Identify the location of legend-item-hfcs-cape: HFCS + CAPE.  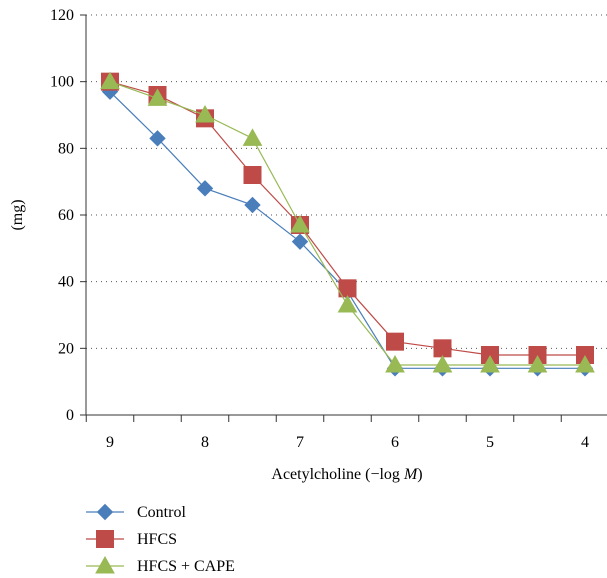
(160, 565).